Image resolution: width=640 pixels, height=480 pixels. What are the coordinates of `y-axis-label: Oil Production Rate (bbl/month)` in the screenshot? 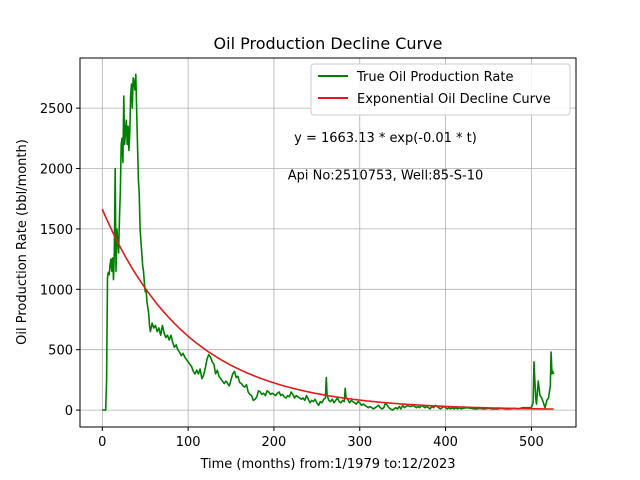 It's located at (22, 242).